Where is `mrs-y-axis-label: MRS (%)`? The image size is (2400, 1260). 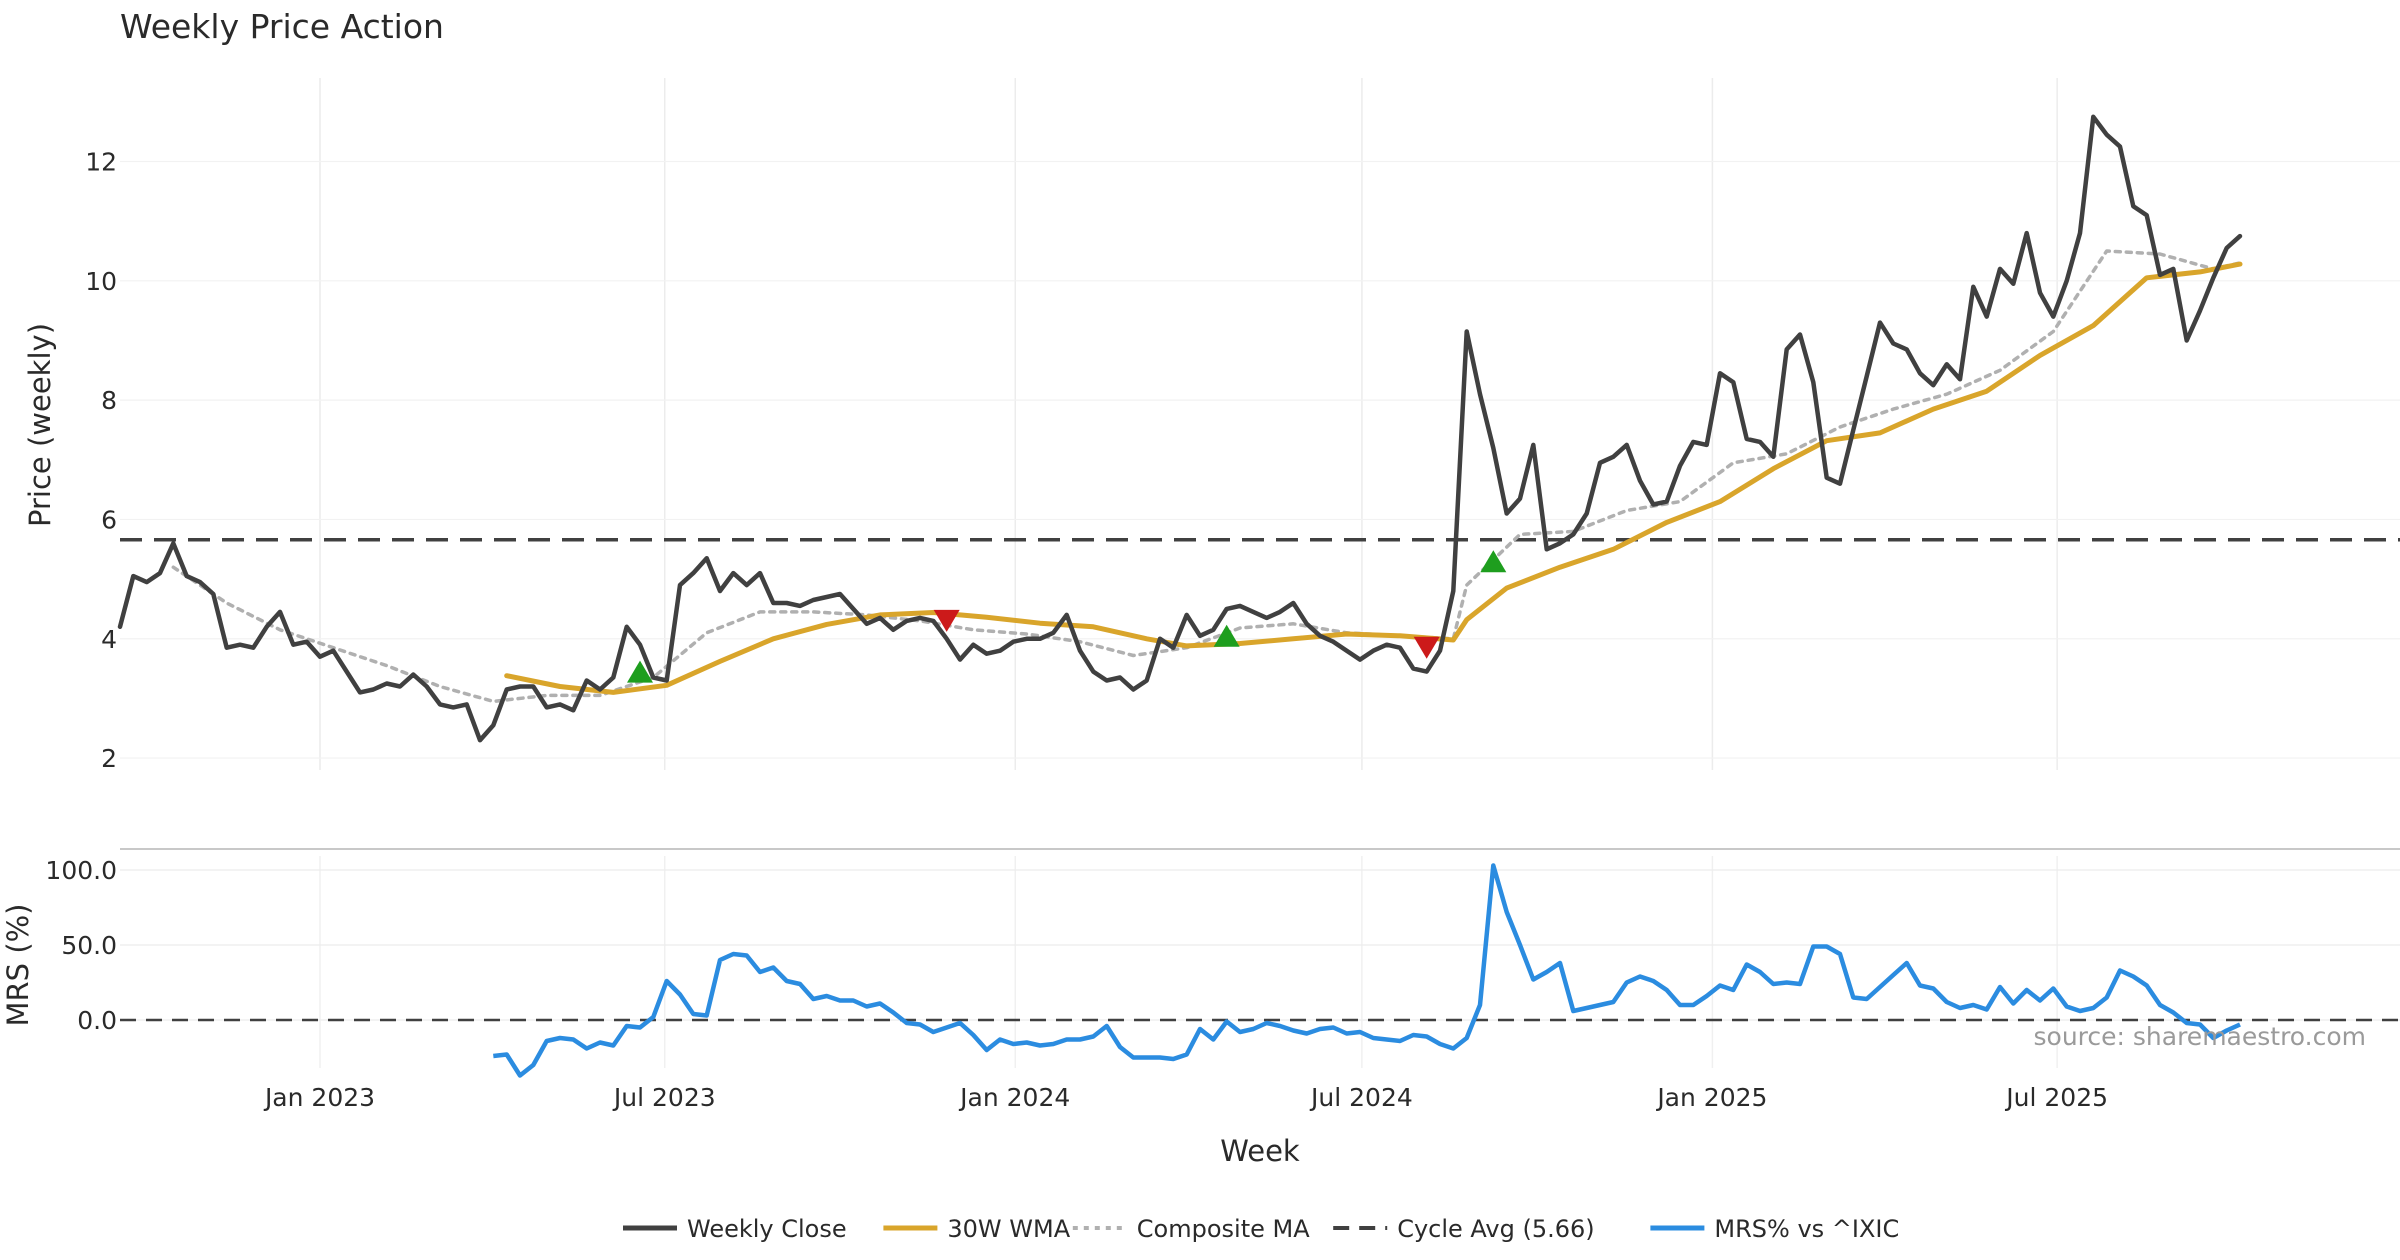
mrs-y-axis-label: MRS (%) is located at coordinates (18, 965).